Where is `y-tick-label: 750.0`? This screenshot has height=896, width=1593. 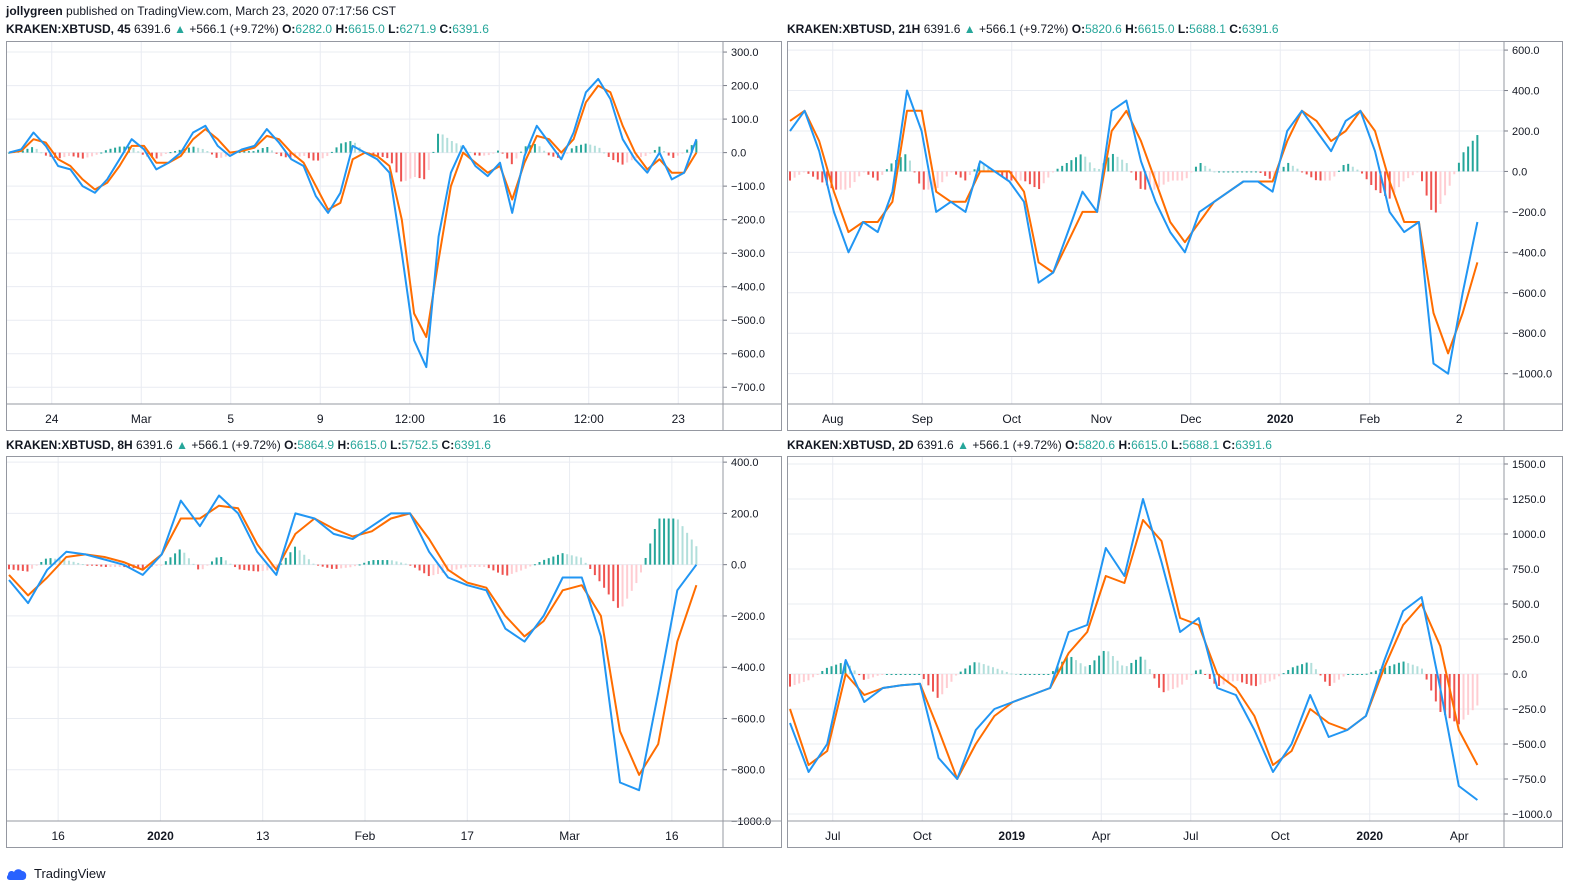
y-tick-label: 750.0 is located at coordinates (1526, 570).